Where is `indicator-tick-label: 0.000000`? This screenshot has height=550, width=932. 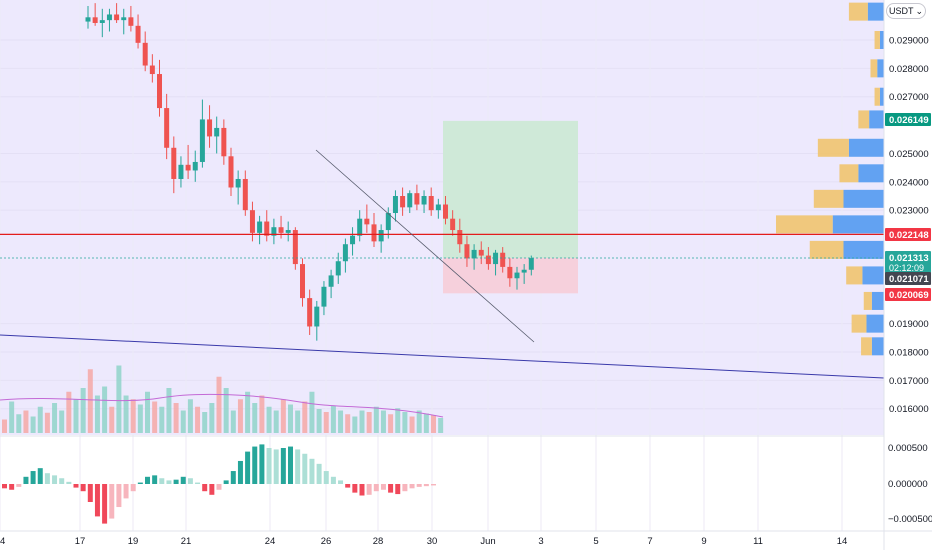
indicator-tick-label: 0.000000 is located at coordinates (908, 484).